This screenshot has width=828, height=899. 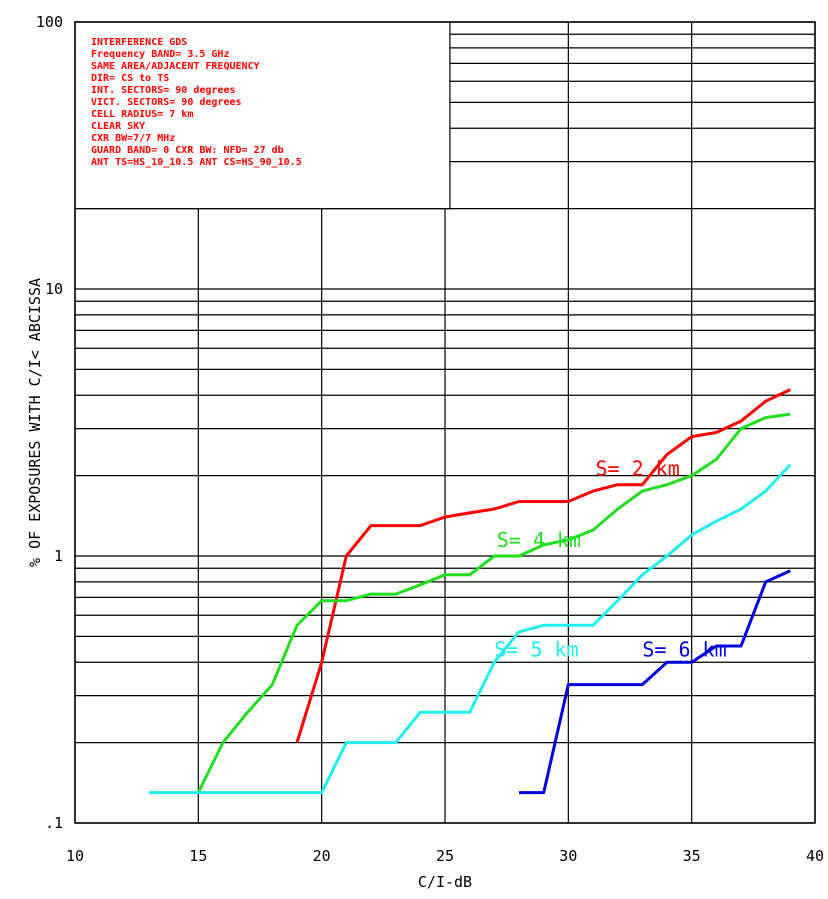 I want to click on info-line: VICT. SECTORS= 90 degrees, so click(x=166, y=102).